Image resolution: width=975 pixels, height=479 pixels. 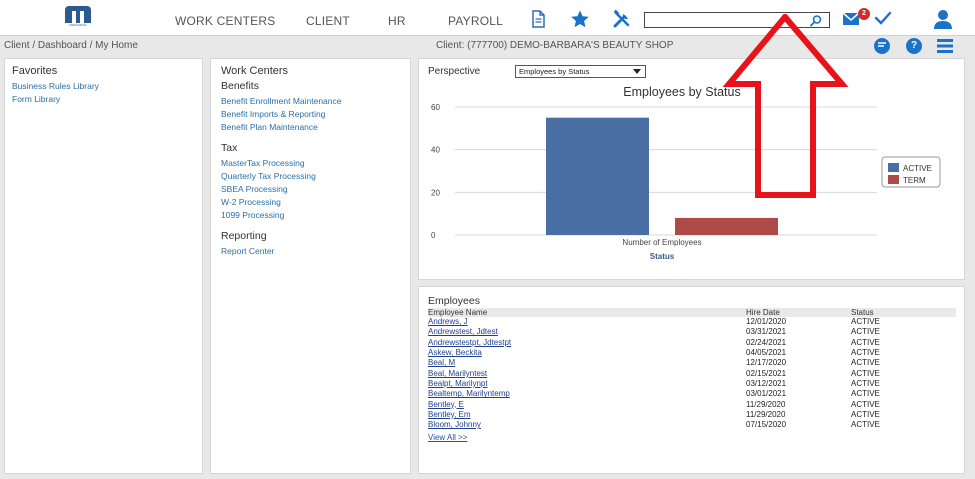 What do you see at coordinates (587, 373) in the screenshot?
I see `employee-name-link-cell: Beal, Marilyntest` at bounding box center [587, 373].